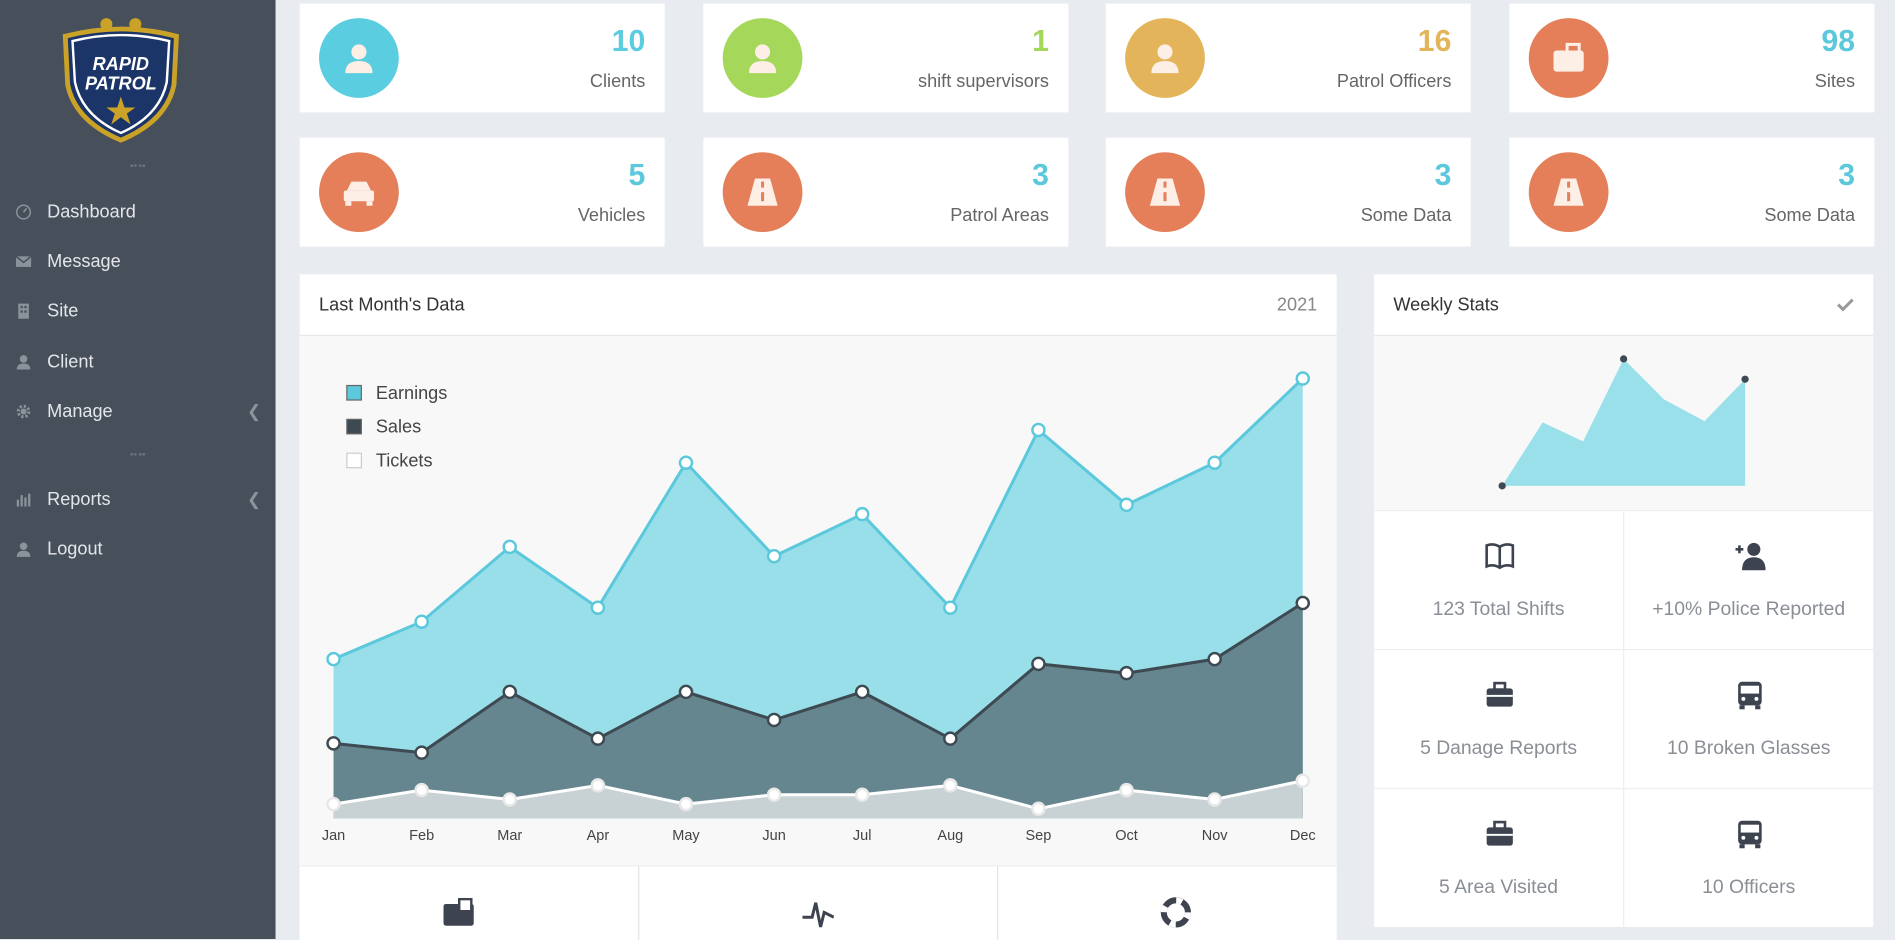 The height and width of the screenshot is (940, 1895). Describe the element at coordinates (138, 361) in the screenshot. I see `menu-item: Client` at that location.